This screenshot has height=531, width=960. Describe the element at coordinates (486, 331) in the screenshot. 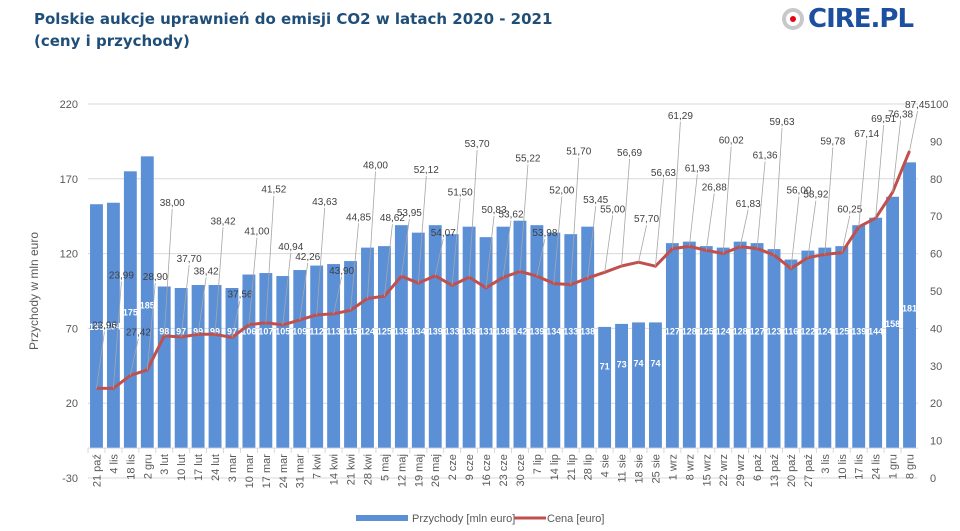

I see `bar-value-label: 131` at that location.